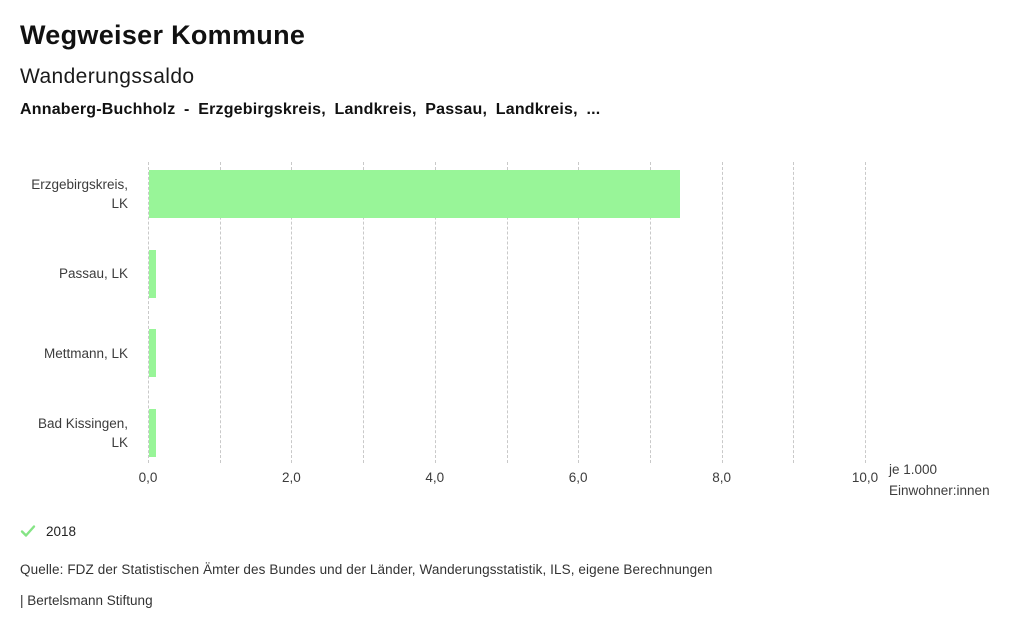  I want to click on x-axis-tick-labels: 0,0 2,0 4,0 6,0 8,0 10,0, so click(509, 479).